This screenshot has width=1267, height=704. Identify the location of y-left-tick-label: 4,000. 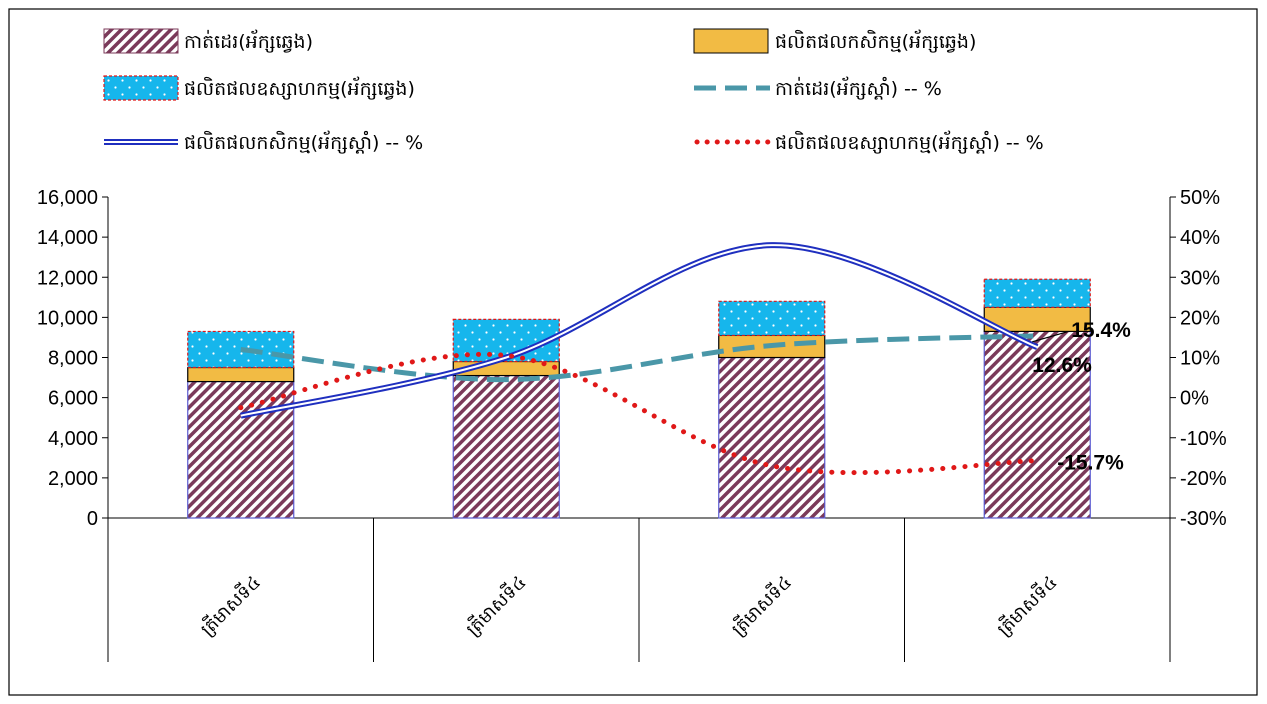
(73, 439).